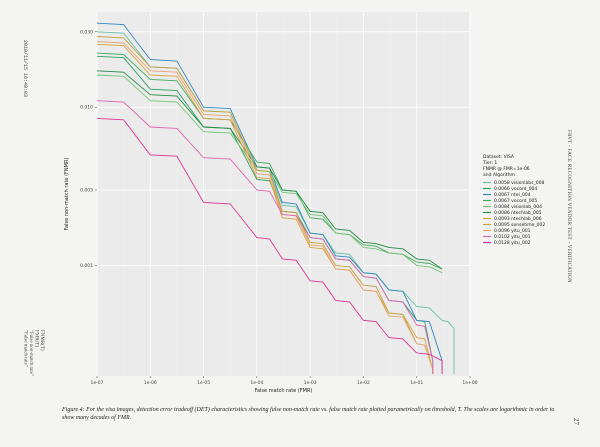 Image resolution: width=600 pixels, height=447 pixels. Describe the element at coordinates (86, 190) in the screenshot. I see `y-tick-label: 0.003` at that location.